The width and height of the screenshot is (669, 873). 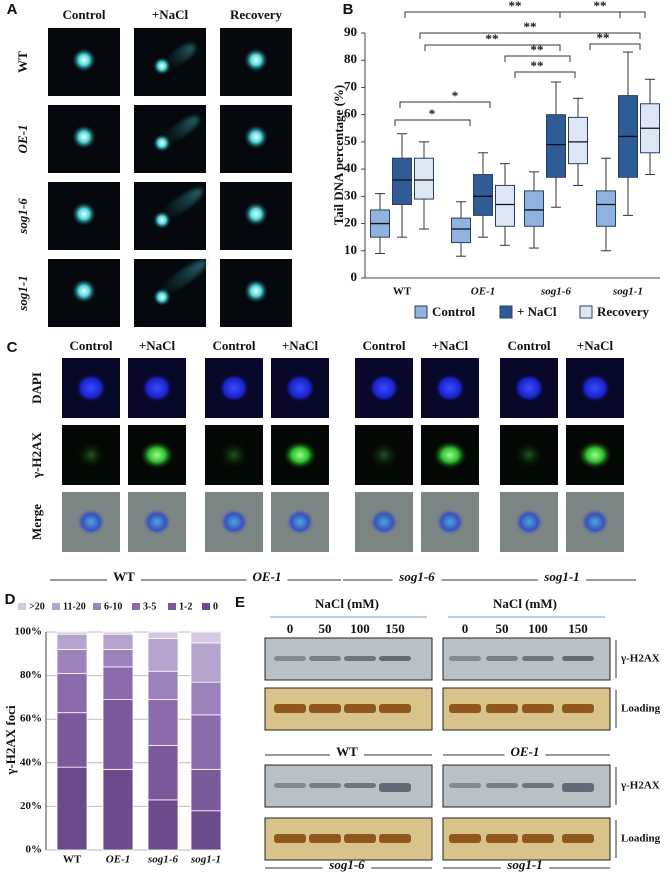 I want to click on column-header: +NaCl, so click(x=300, y=345).